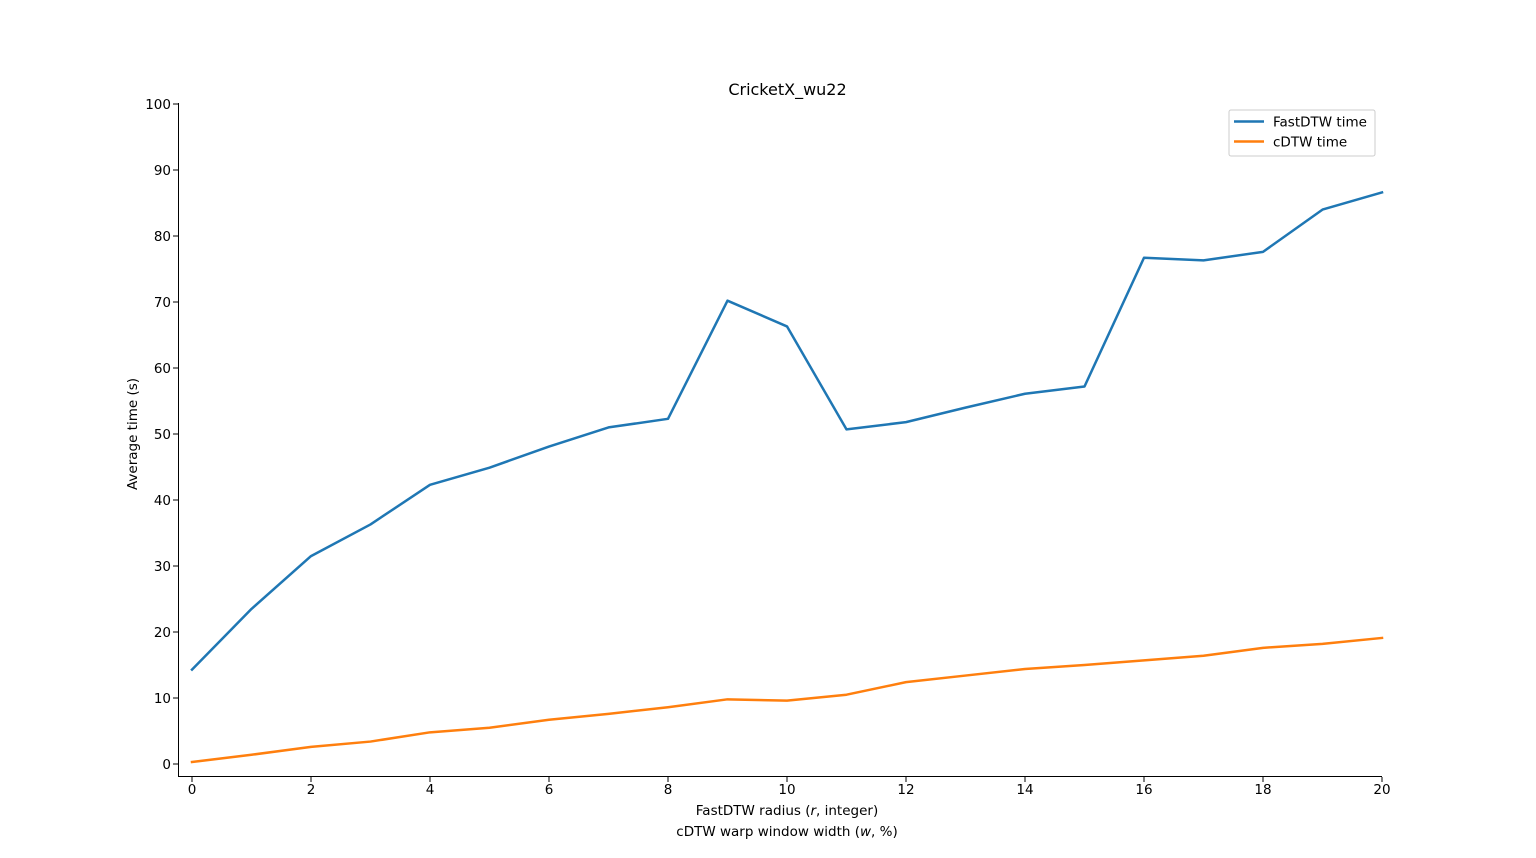 Image resolution: width=1536 pixels, height=858 pixels. What do you see at coordinates (162, 501) in the screenshot?
I see `y-tick-label: 40` at bounding box center [162, 501].